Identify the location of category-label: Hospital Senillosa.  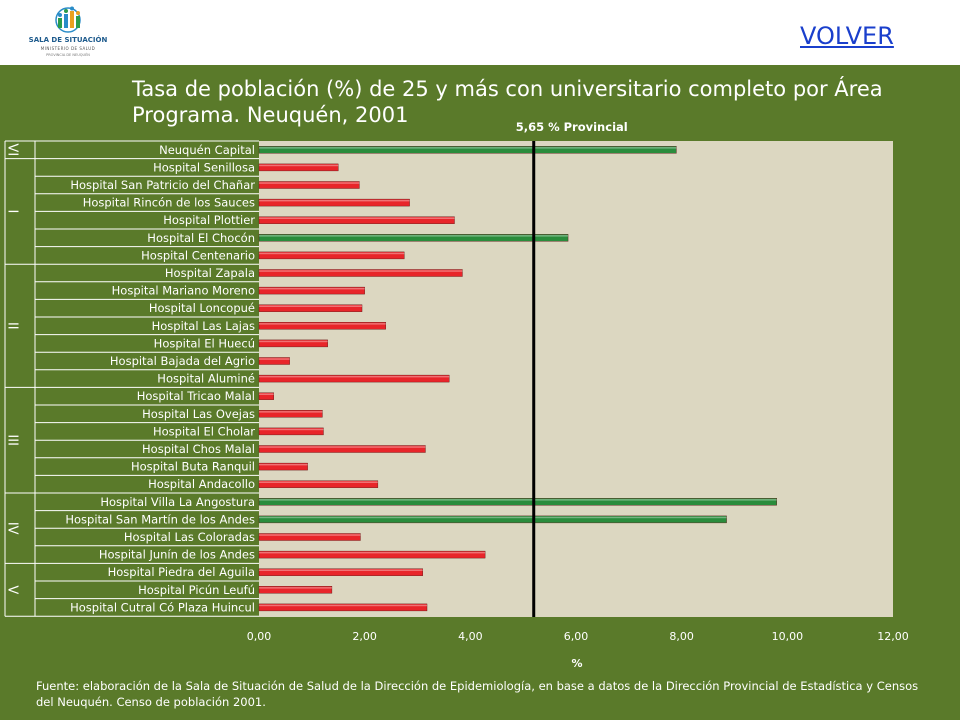
(204, 167).